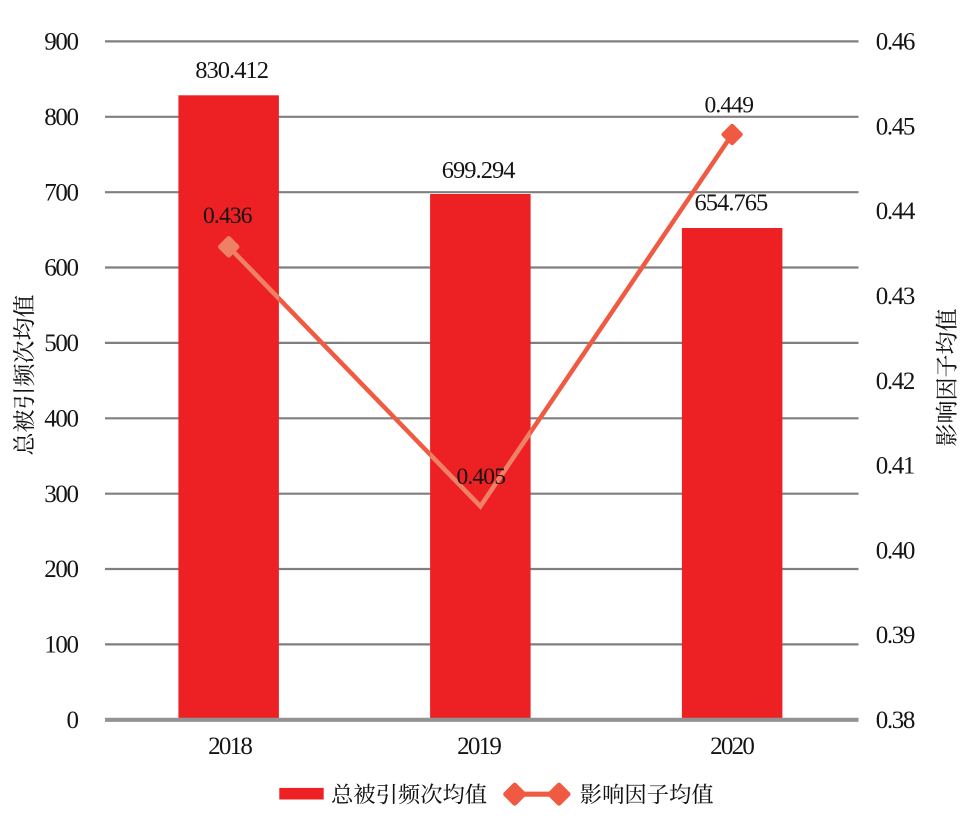 This screenshot has width=973, height=824. I want to click on svg-text: 654.765, so click(732, 202).